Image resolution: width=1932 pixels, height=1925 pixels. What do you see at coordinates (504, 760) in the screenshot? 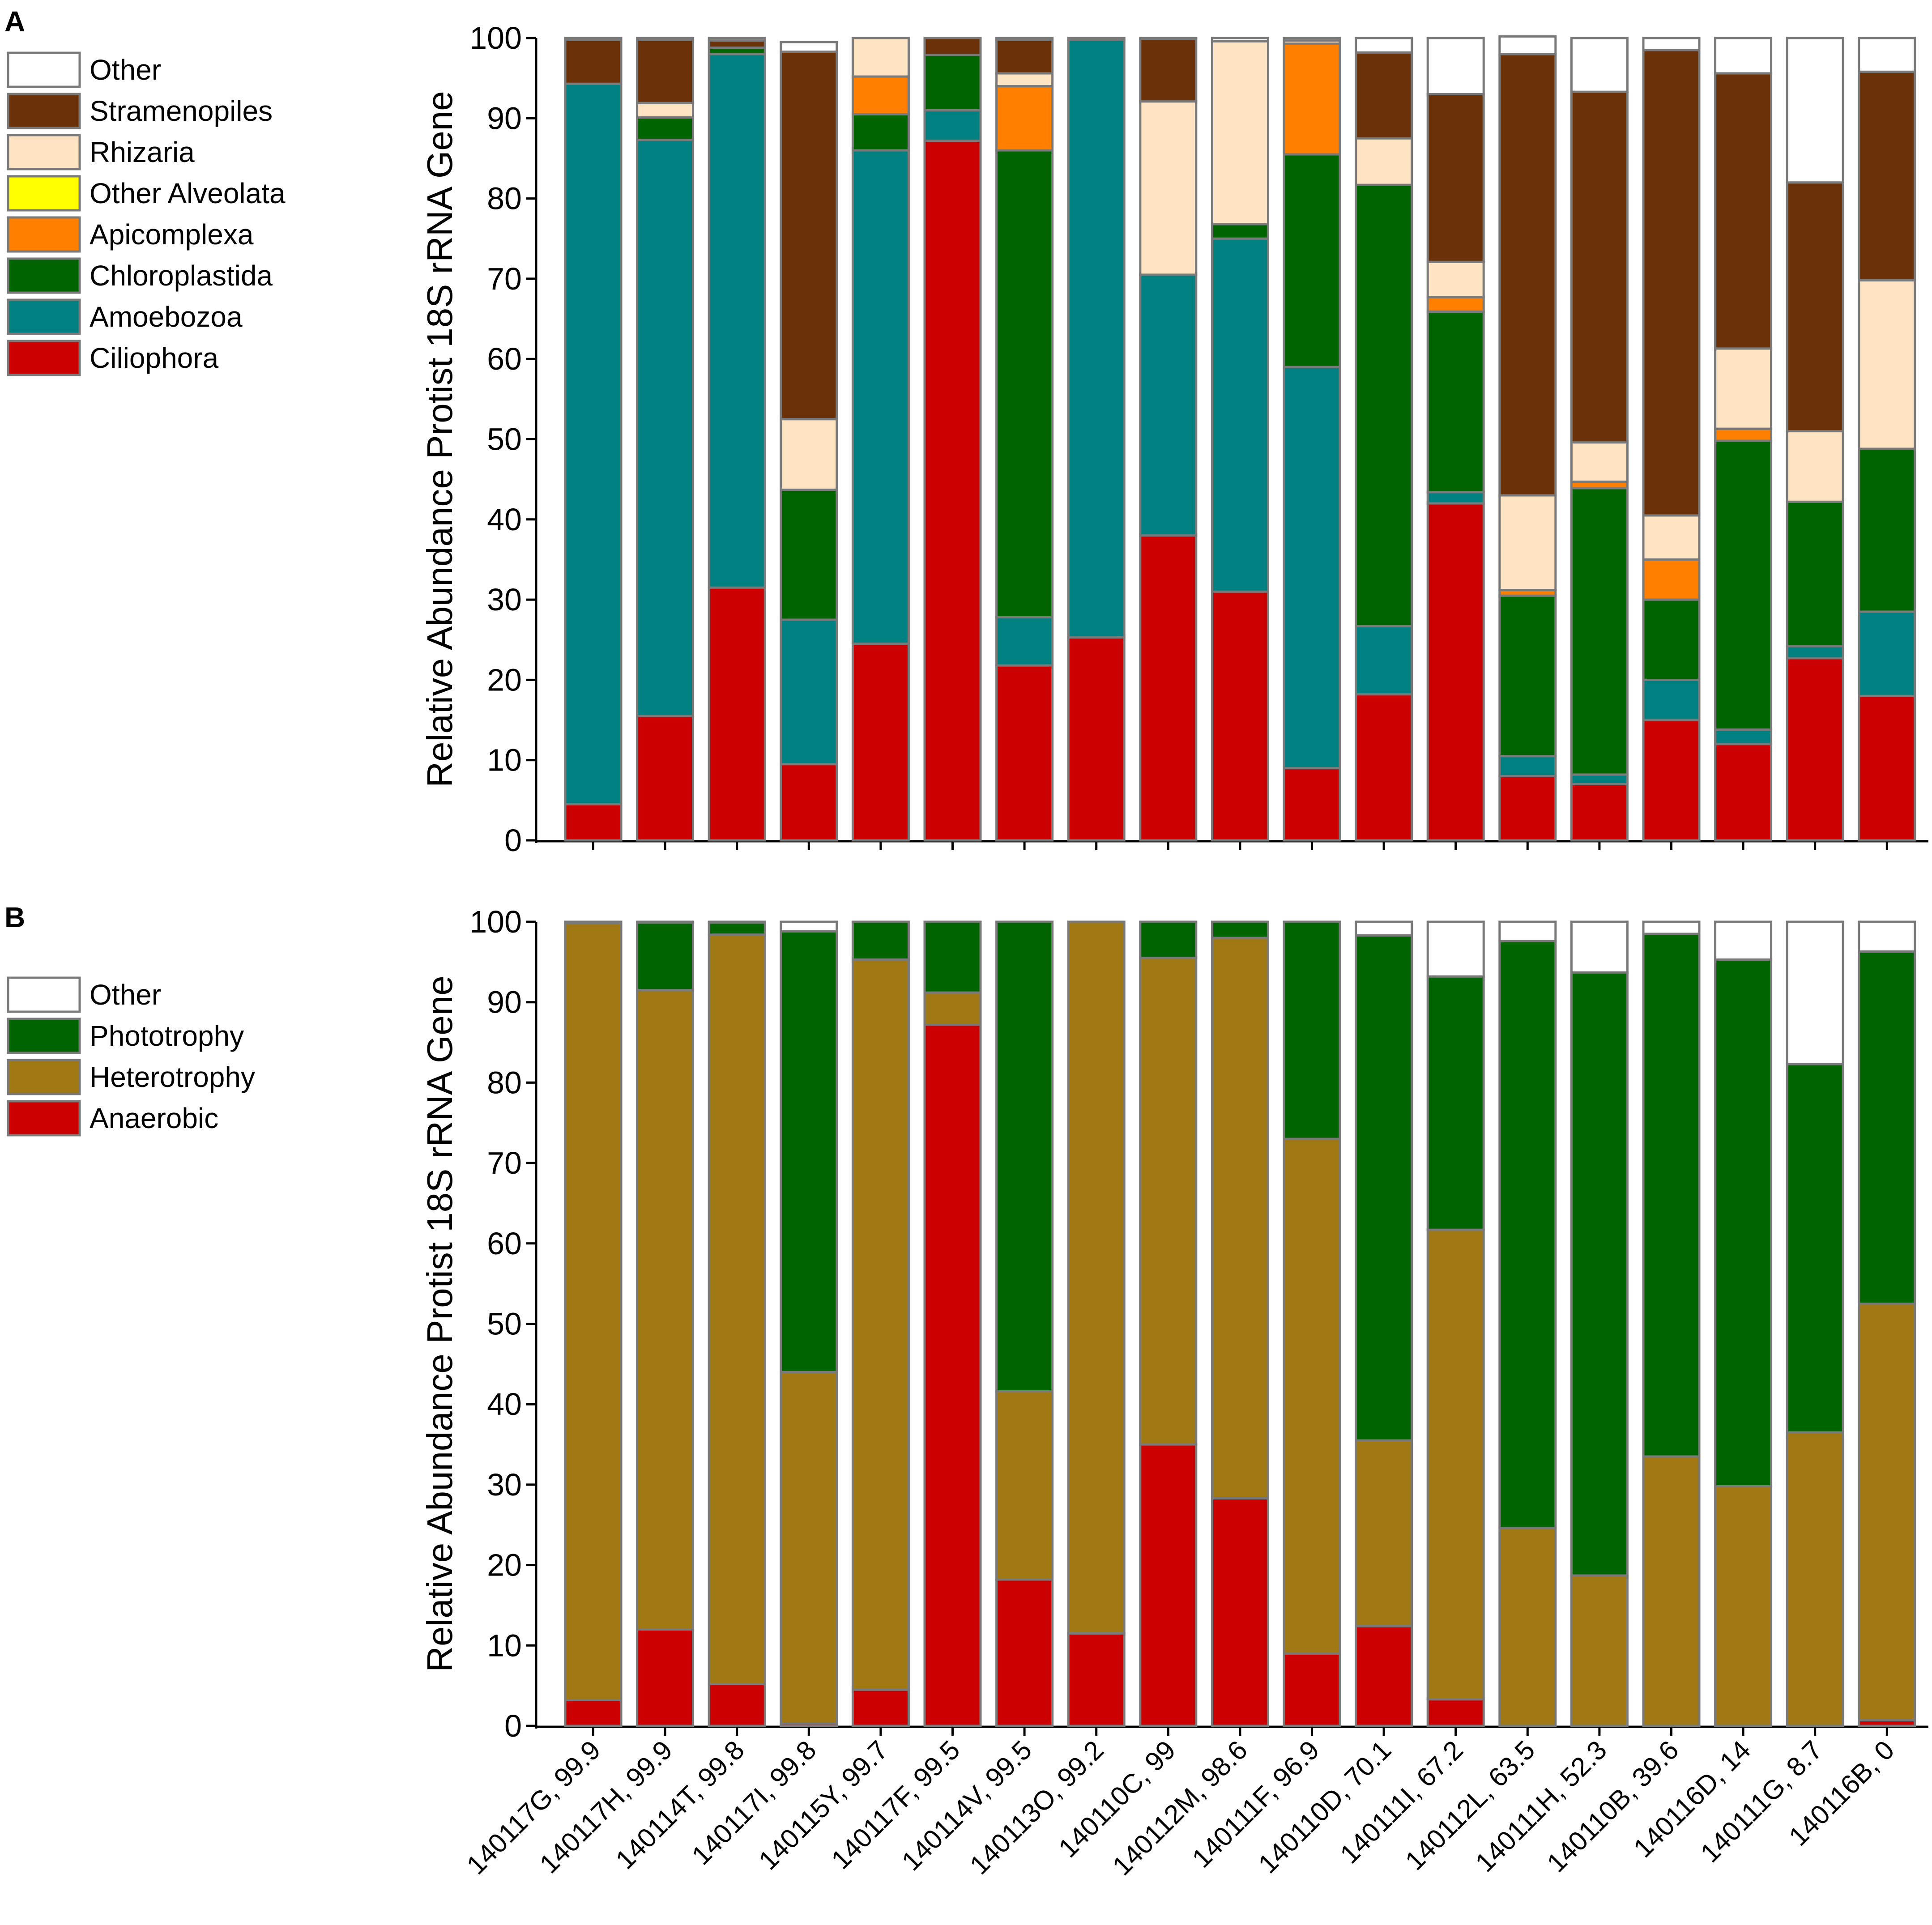
I see `y-tick-label: 10` at bounding box center [504, 760].